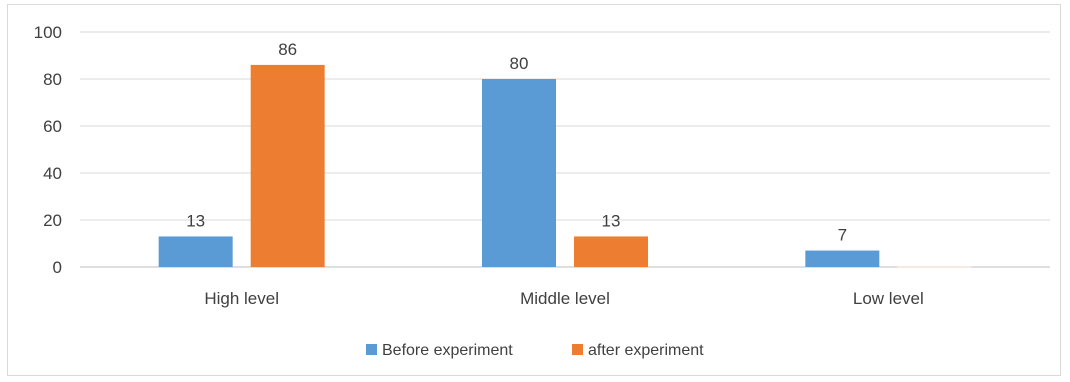 Image resolution: width=1070 pixels, height=382 pixels. What do you see at coordinates (52, 126) in the screenshot?
I see `y-tick-label: 60` at bounding box center [52, 126].